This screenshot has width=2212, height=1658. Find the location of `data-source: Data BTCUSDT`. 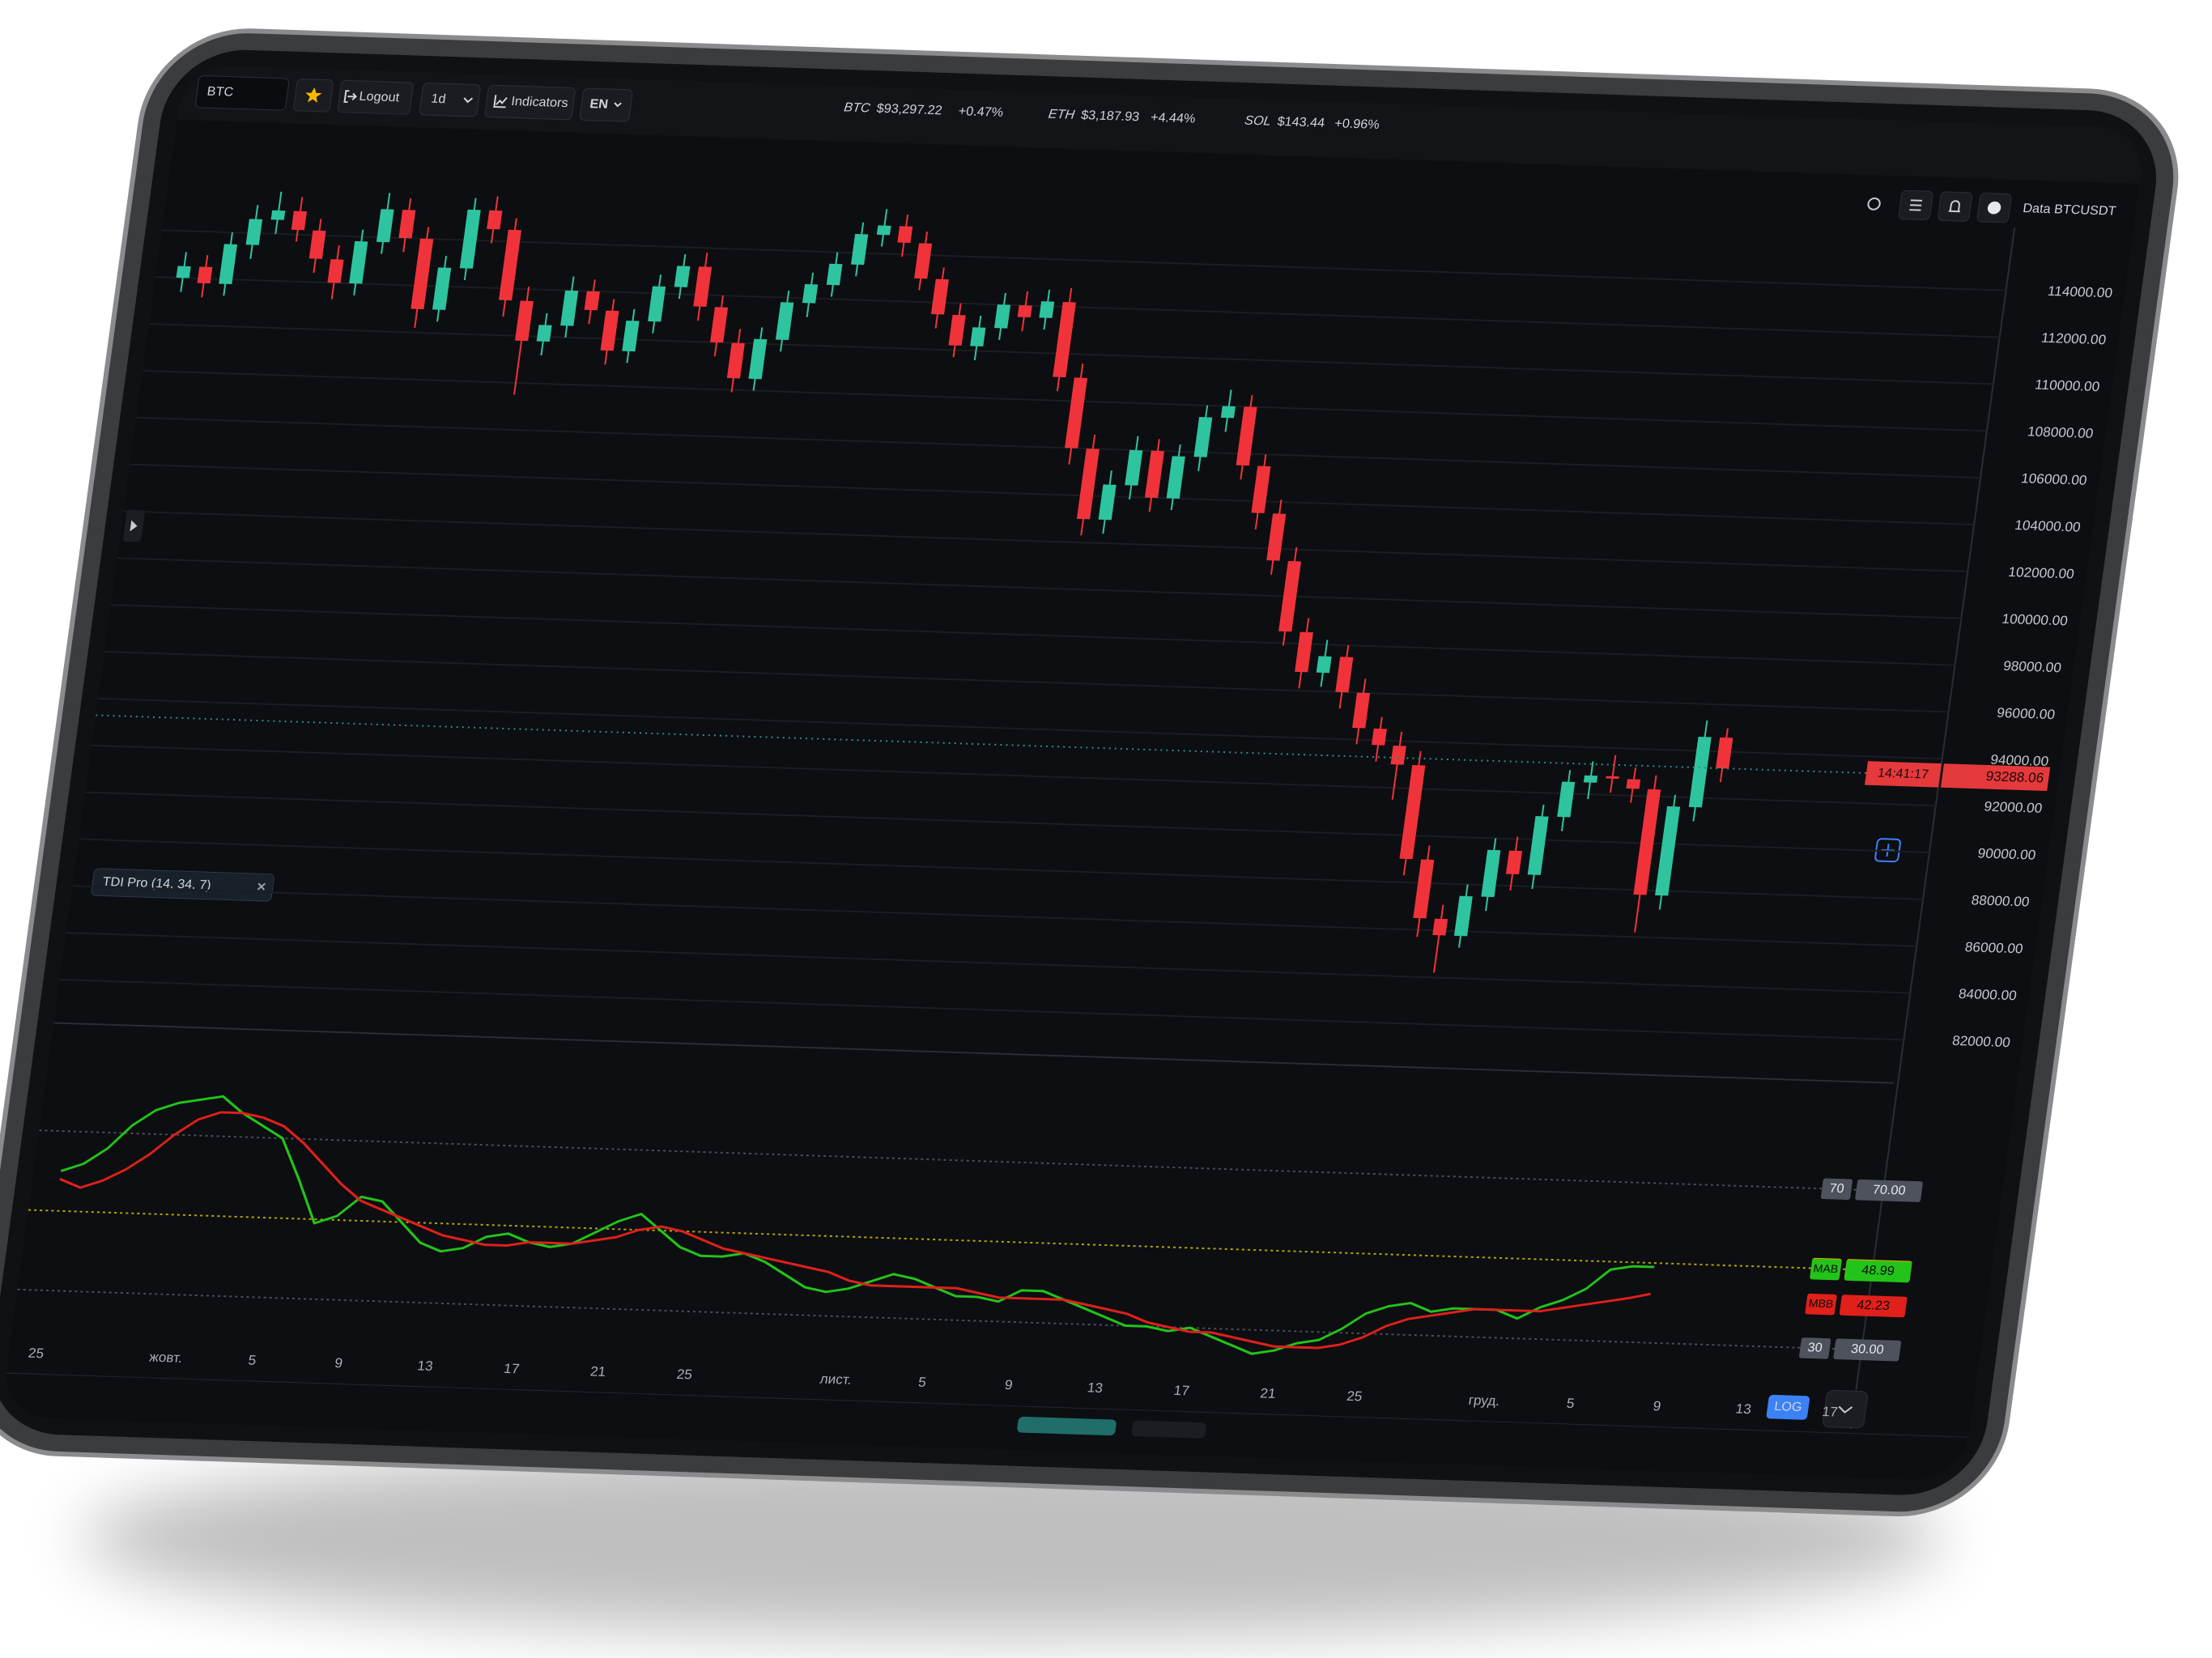

data-source: Data BTCUSDT is located at coordinates (2069, 209).